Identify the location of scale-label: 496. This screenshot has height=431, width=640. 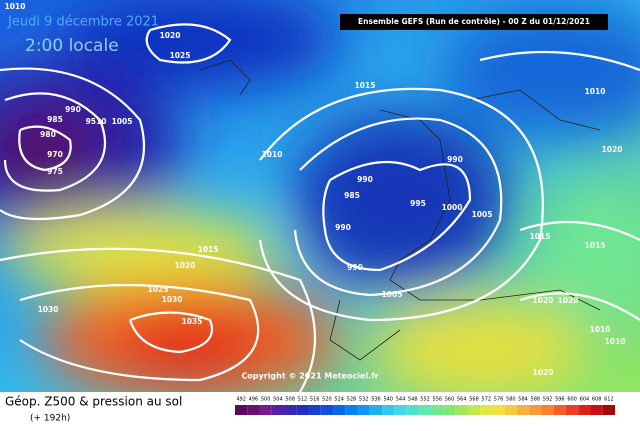
(254, 400).